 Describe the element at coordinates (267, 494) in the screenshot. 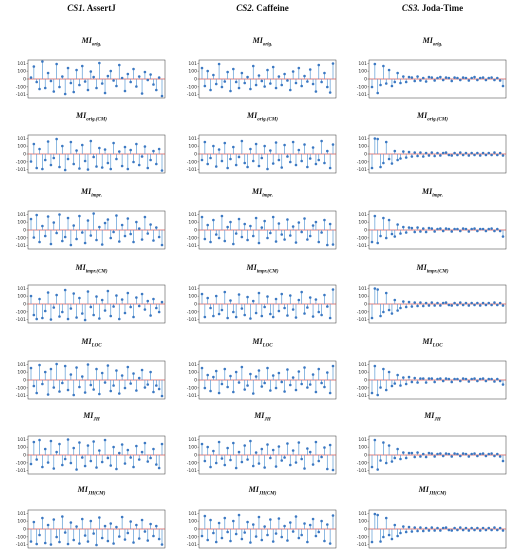

I see `panel-title-subscript: JH(CM)` at that location.